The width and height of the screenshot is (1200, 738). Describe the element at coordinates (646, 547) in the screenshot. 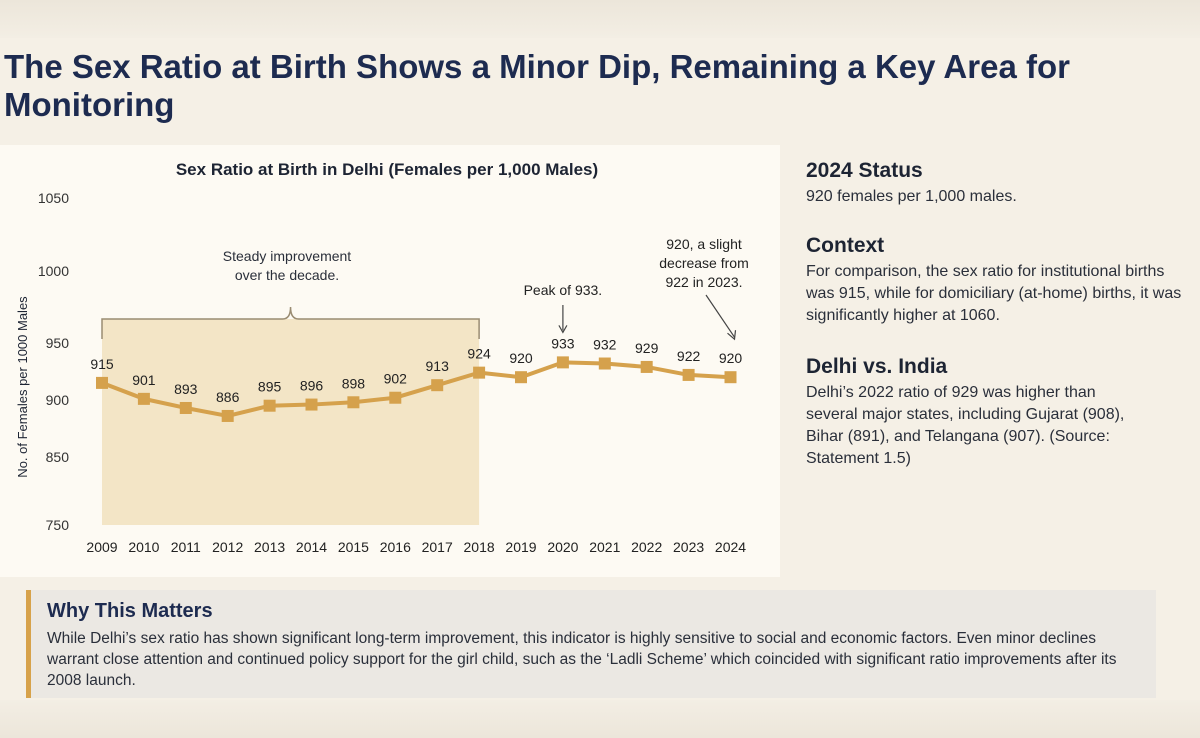

I see `x-tick-label: 2022` at that location.